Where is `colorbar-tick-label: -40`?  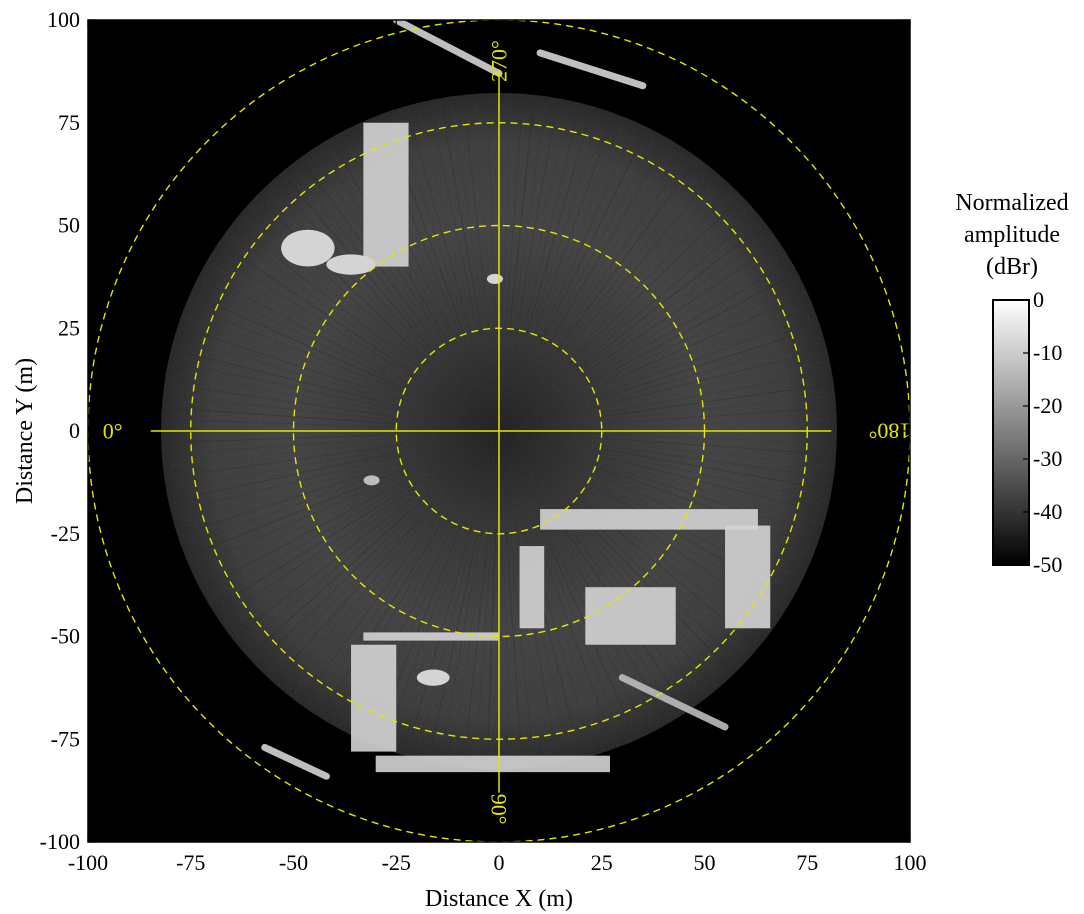 colorbar-tick-label: -40 is located at coordinates (1047, 511).